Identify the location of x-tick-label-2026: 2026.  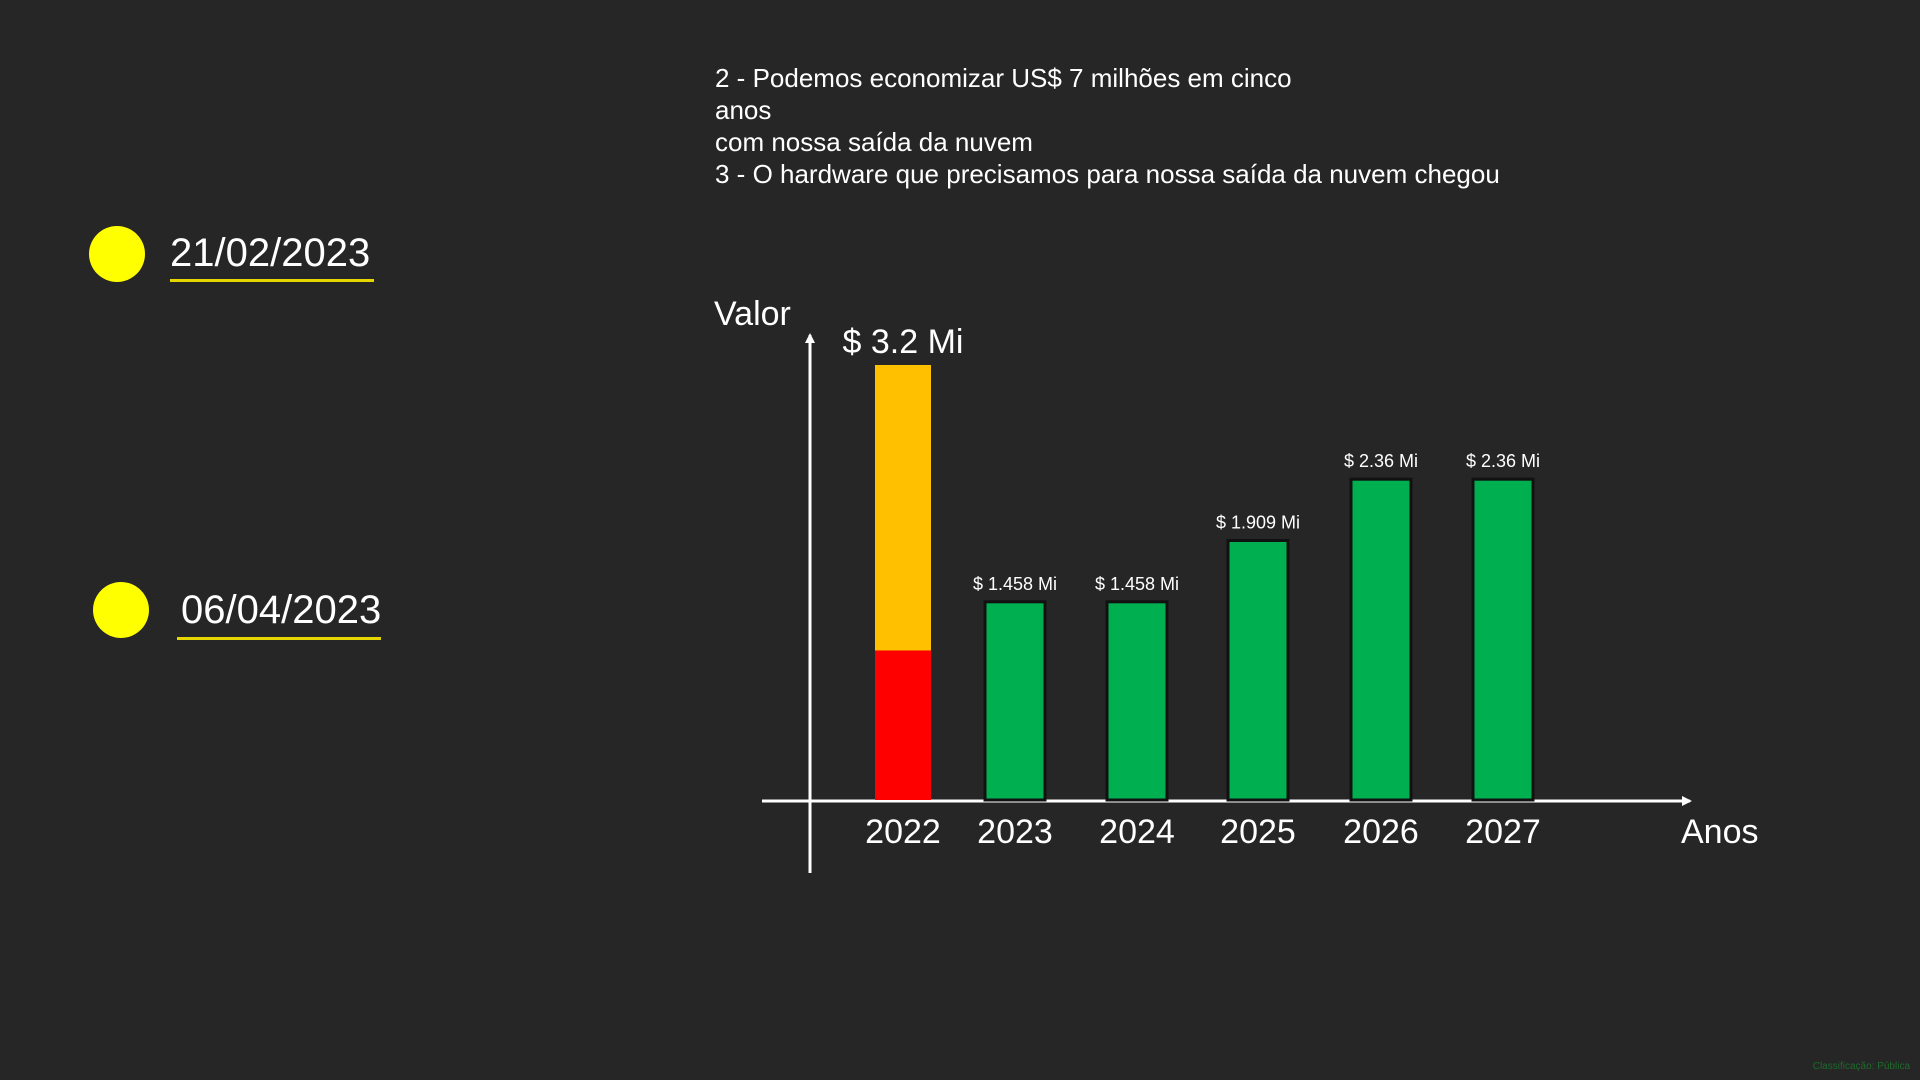
(1381, 832).